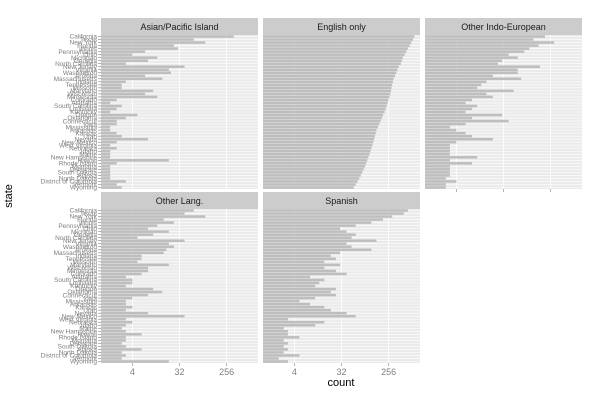 This screenshot has width=600, height=400. I want to click on y-tick-label: Michigan, so click(84, 232).